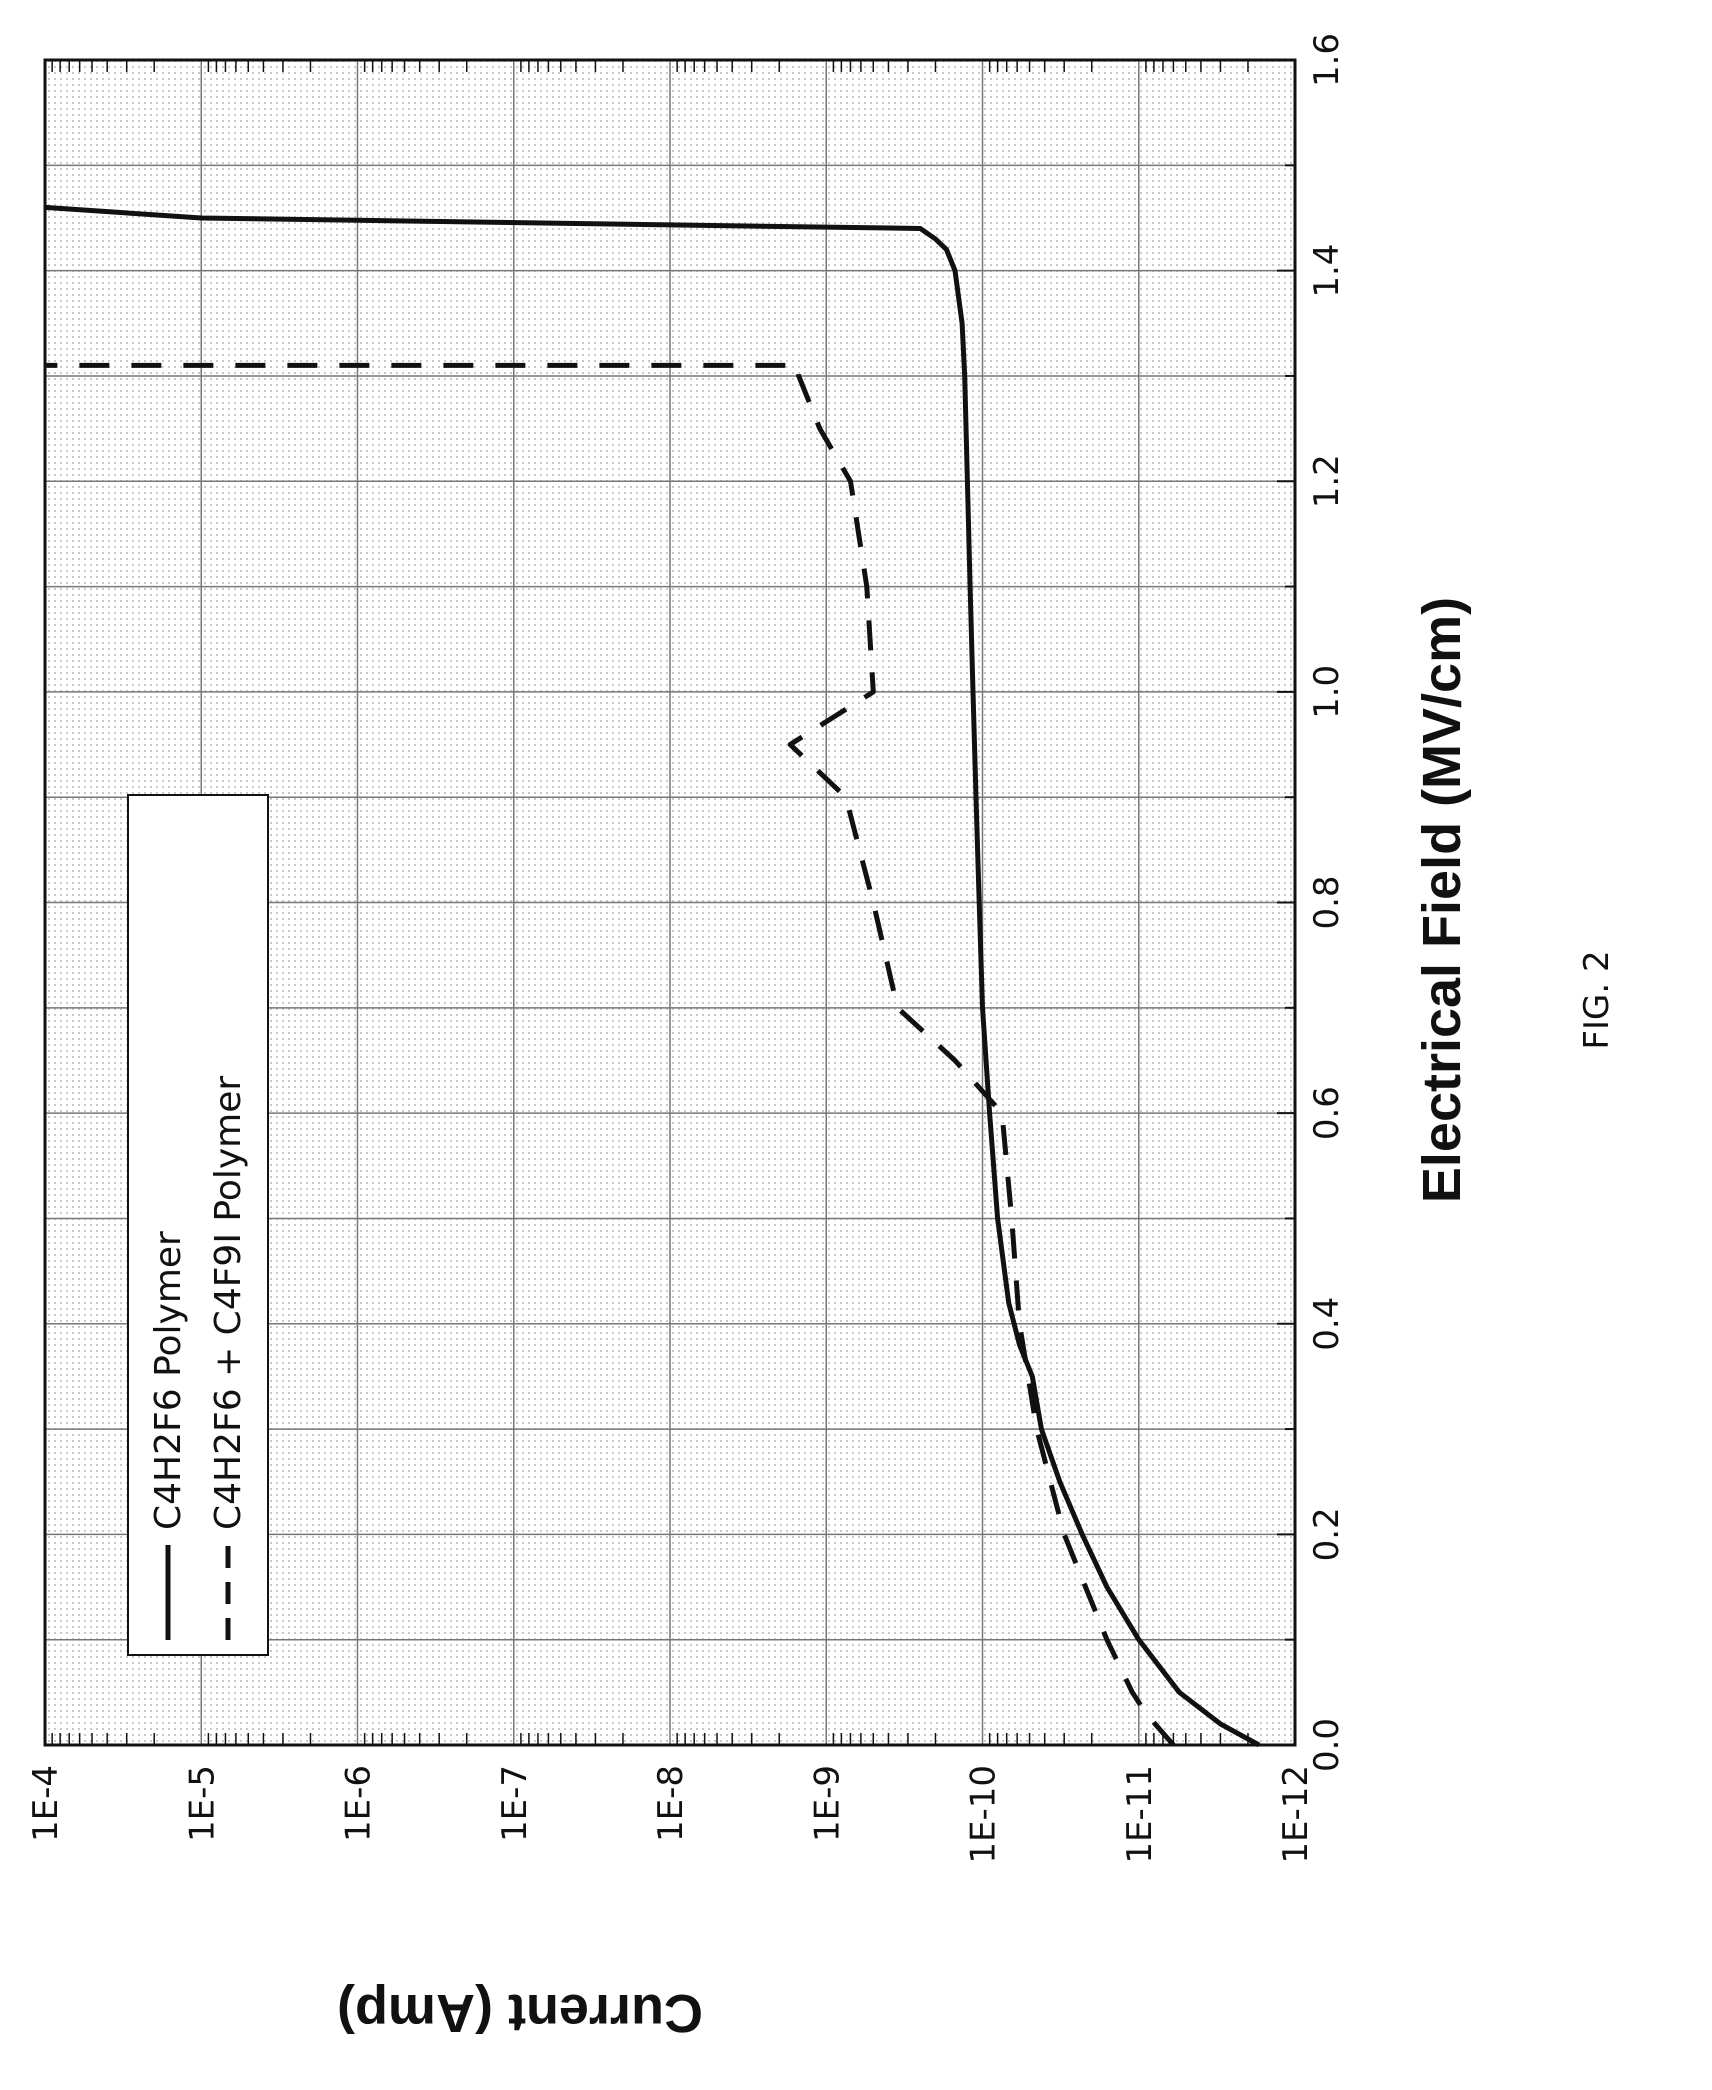 The width and height of the screenshot is (1712, 2090). I want to click on legend-box, so click(198, 1225).